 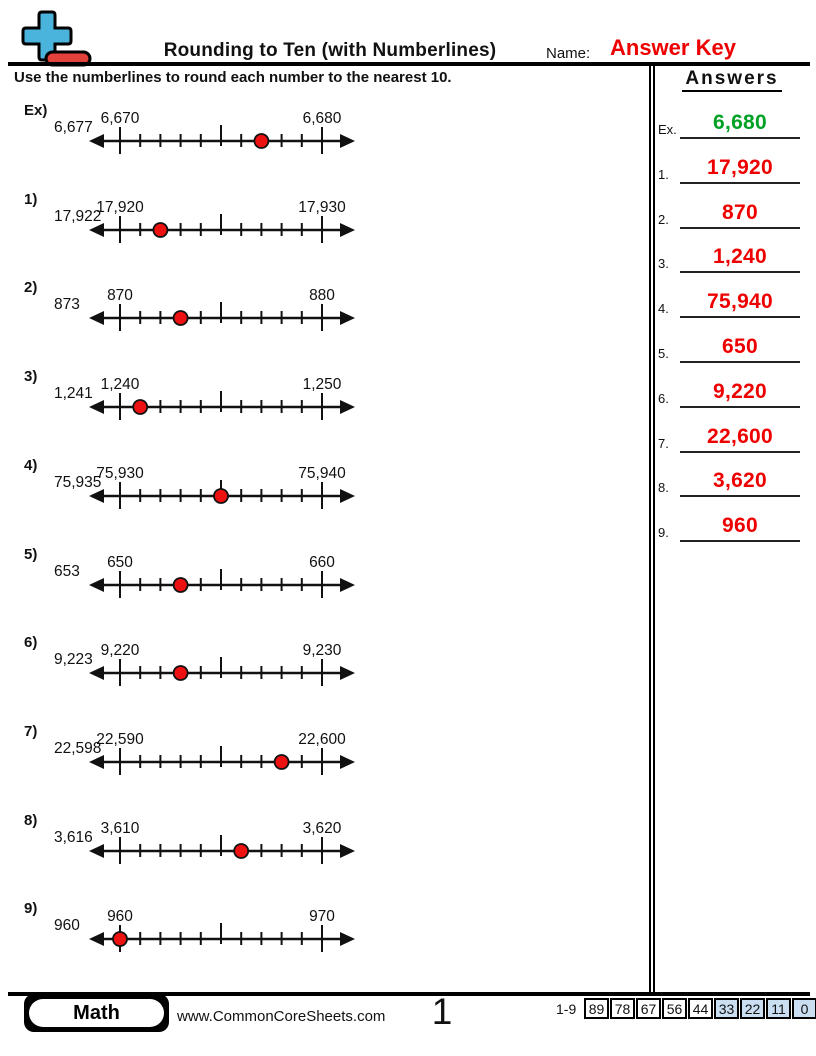 I want to click on numberline-end-label: 75,940, so click(x=322, y=473).